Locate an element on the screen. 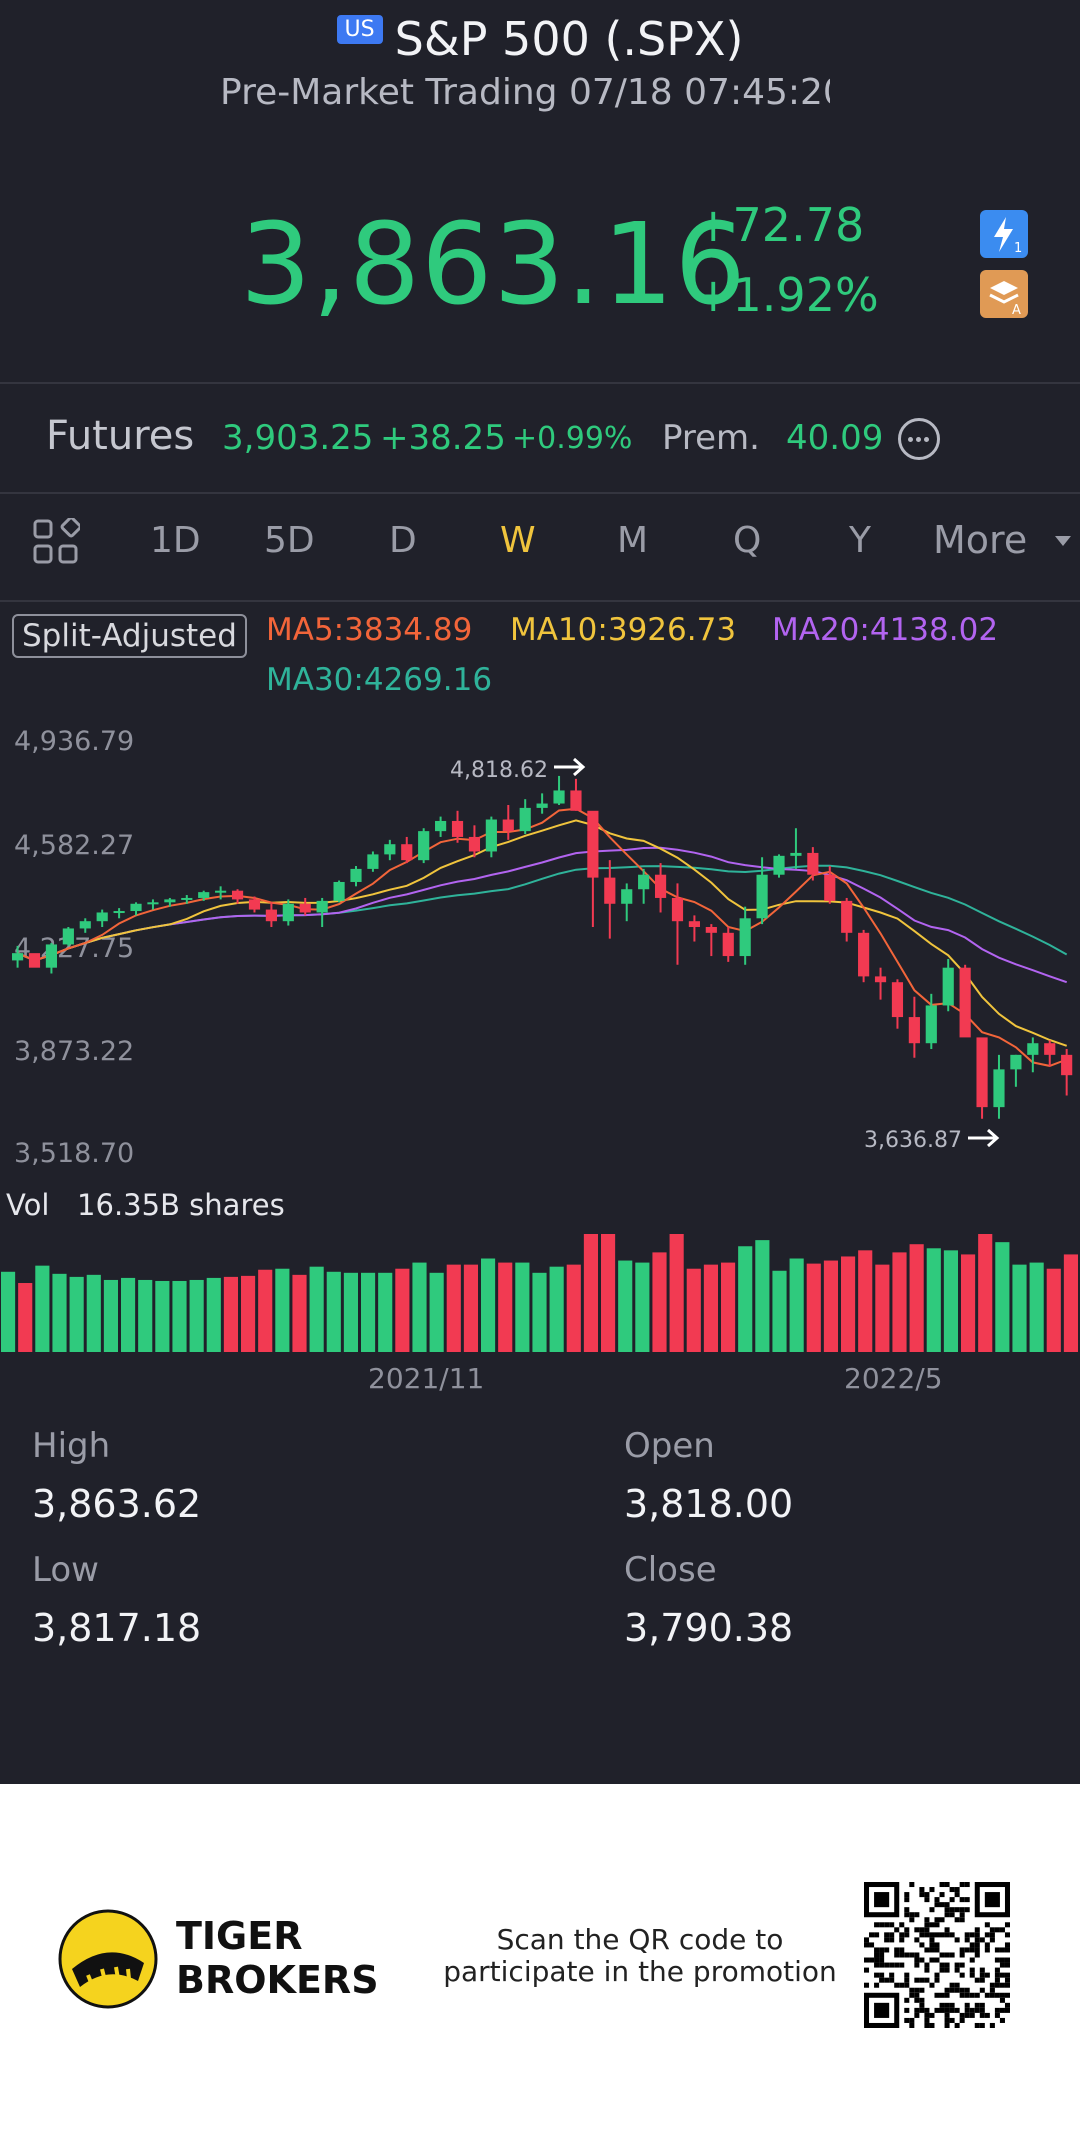 The image size is (1080, 2129). ma20-line is located at coordinates (542, 915).